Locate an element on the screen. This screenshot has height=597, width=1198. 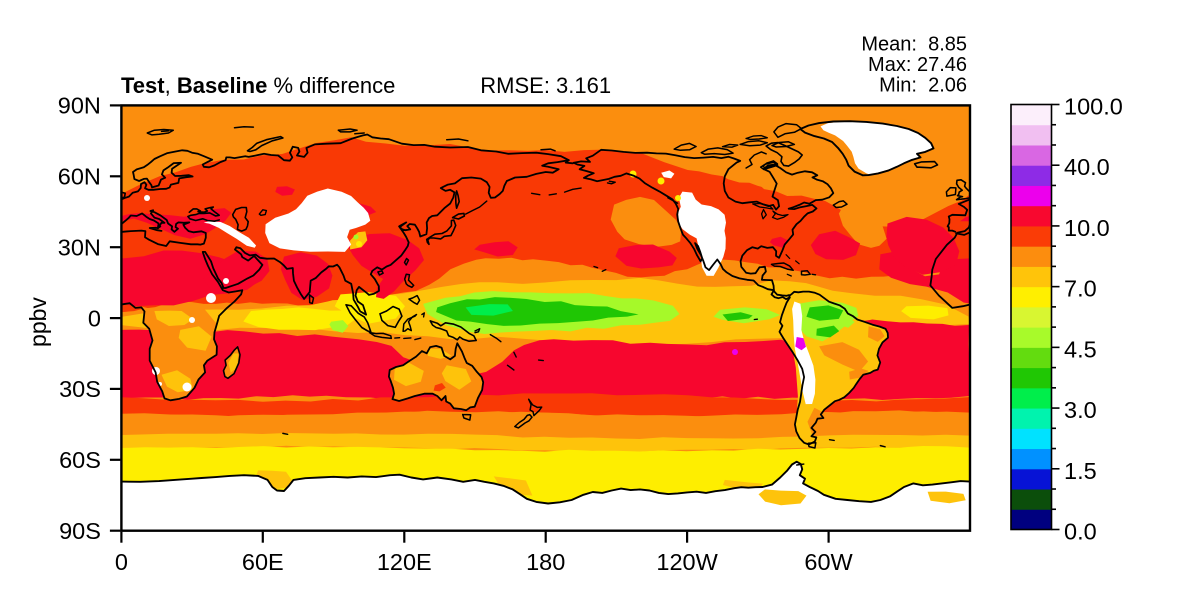
svg-text: 0.0 is located at coordinates (1080, 532).